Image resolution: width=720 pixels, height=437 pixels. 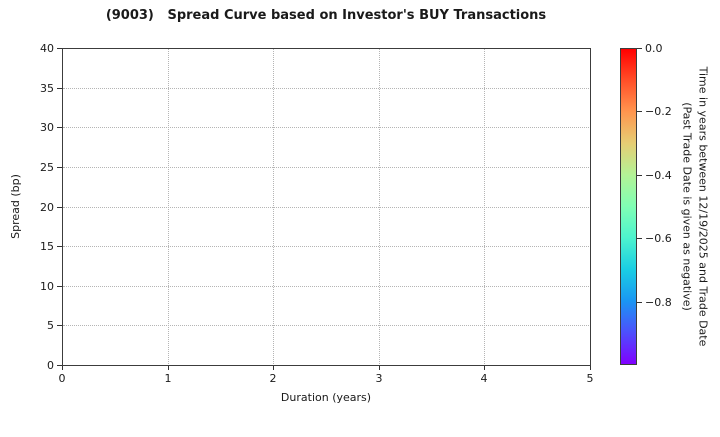 What do you see at coordinates (326, 397) in the screenshot?
I see `x-axis-label: Duration (years)` at bounding box center [326, 397].